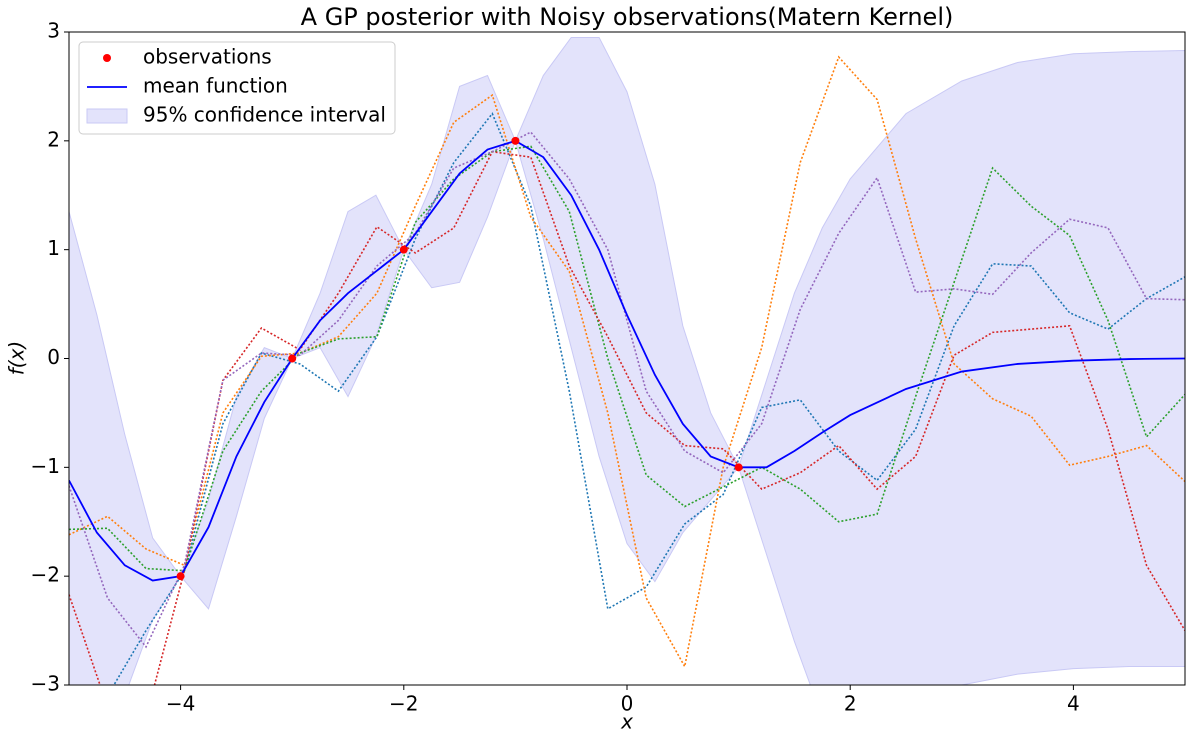  What do you see at coordinates (626, 722) in the screenshot?
I see `x-axis-label: x` at bounding box center [626, 722].